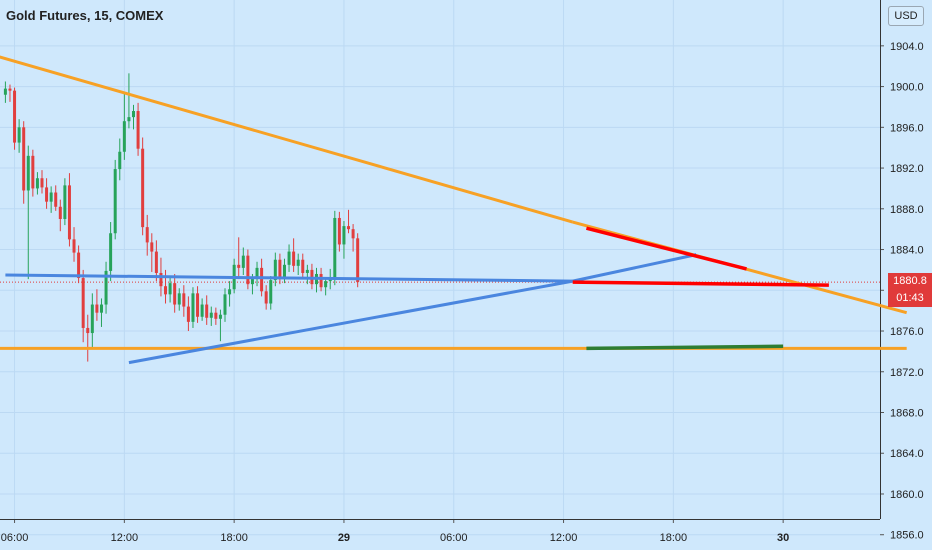 This screenshot has height=550, width=932. I want to click on y-tick-label: 1876.0, so click(907, 332).